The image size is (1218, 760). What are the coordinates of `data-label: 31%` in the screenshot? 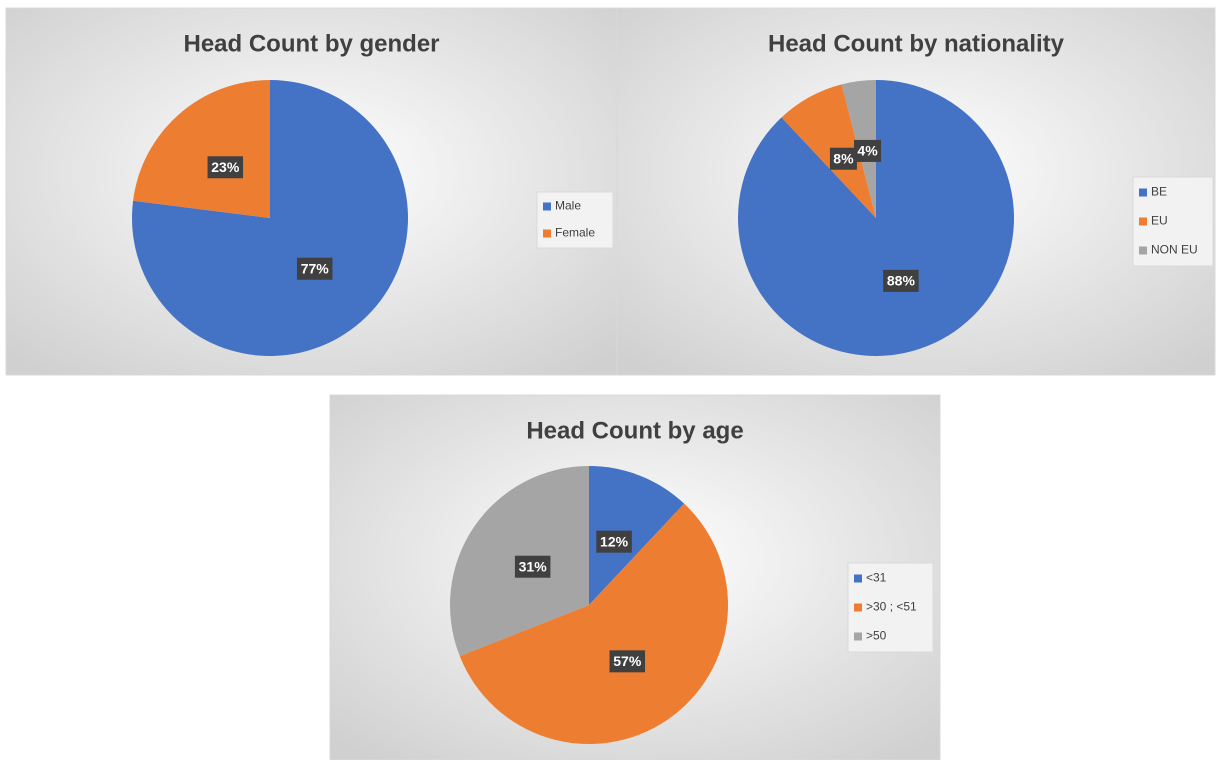 It's located at (533, 566).